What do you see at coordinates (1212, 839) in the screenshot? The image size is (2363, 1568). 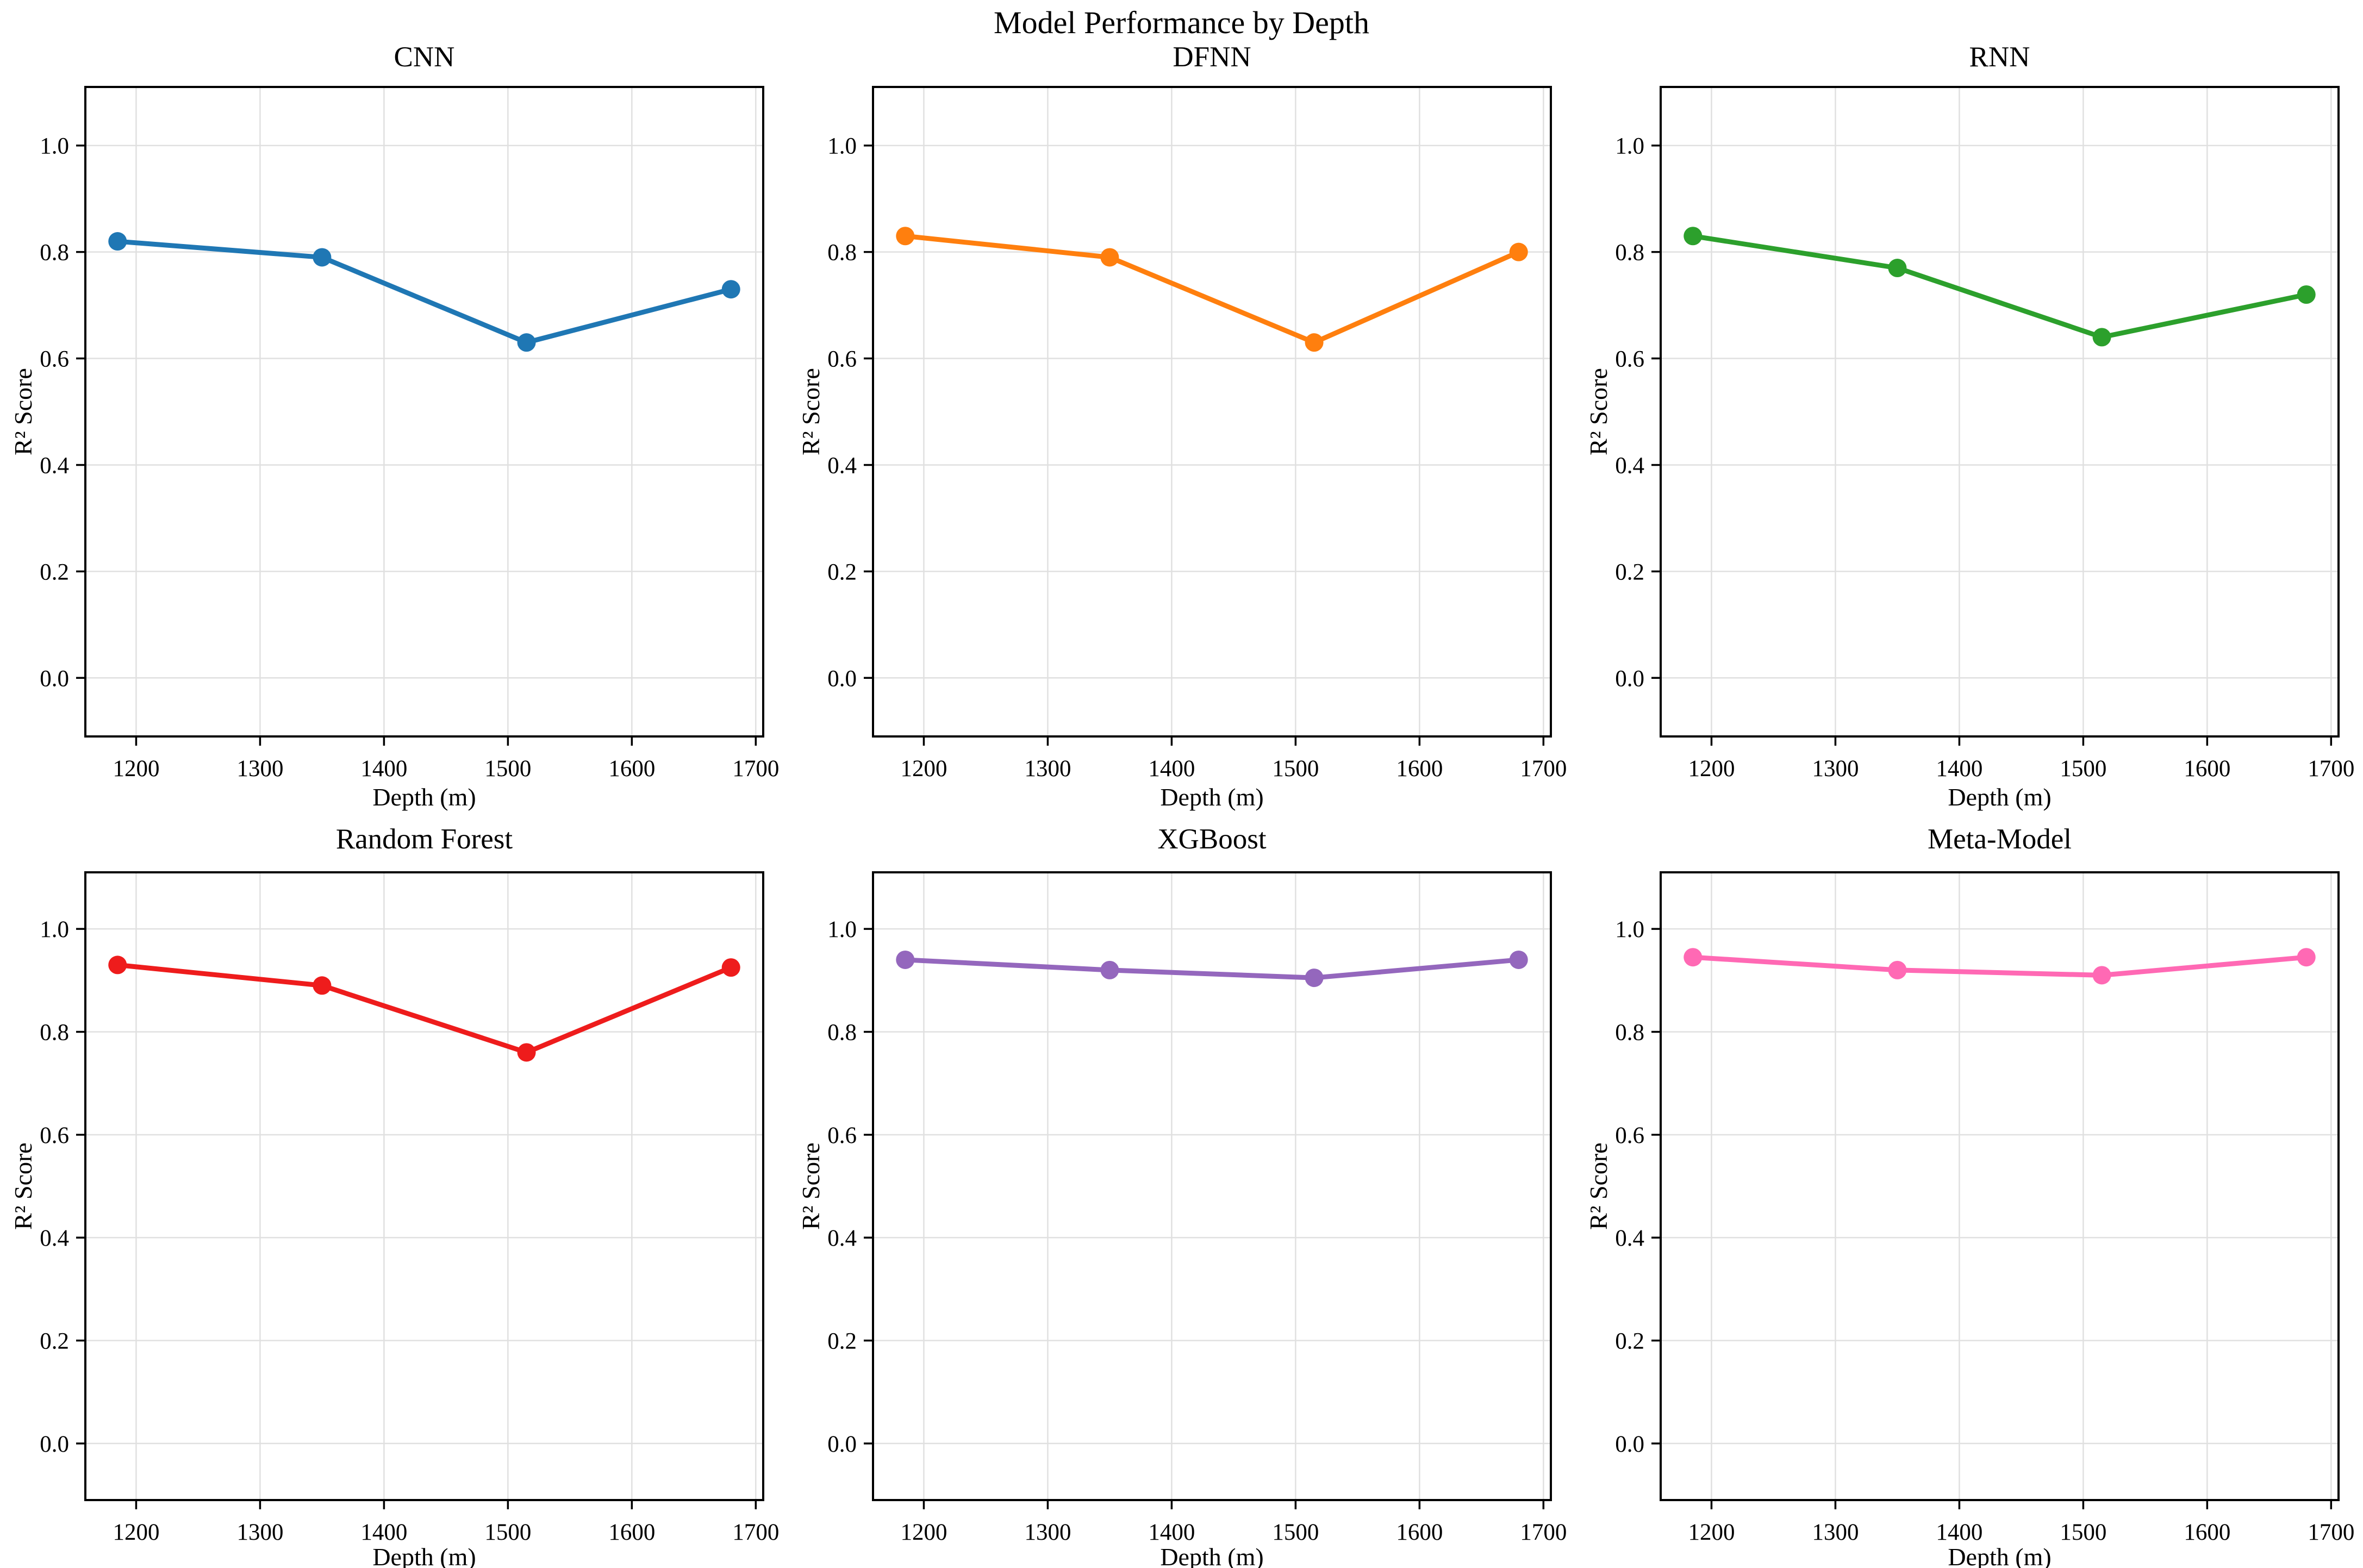 I see `subplot-title: XGBoost` at bounding box center [1212, 839].